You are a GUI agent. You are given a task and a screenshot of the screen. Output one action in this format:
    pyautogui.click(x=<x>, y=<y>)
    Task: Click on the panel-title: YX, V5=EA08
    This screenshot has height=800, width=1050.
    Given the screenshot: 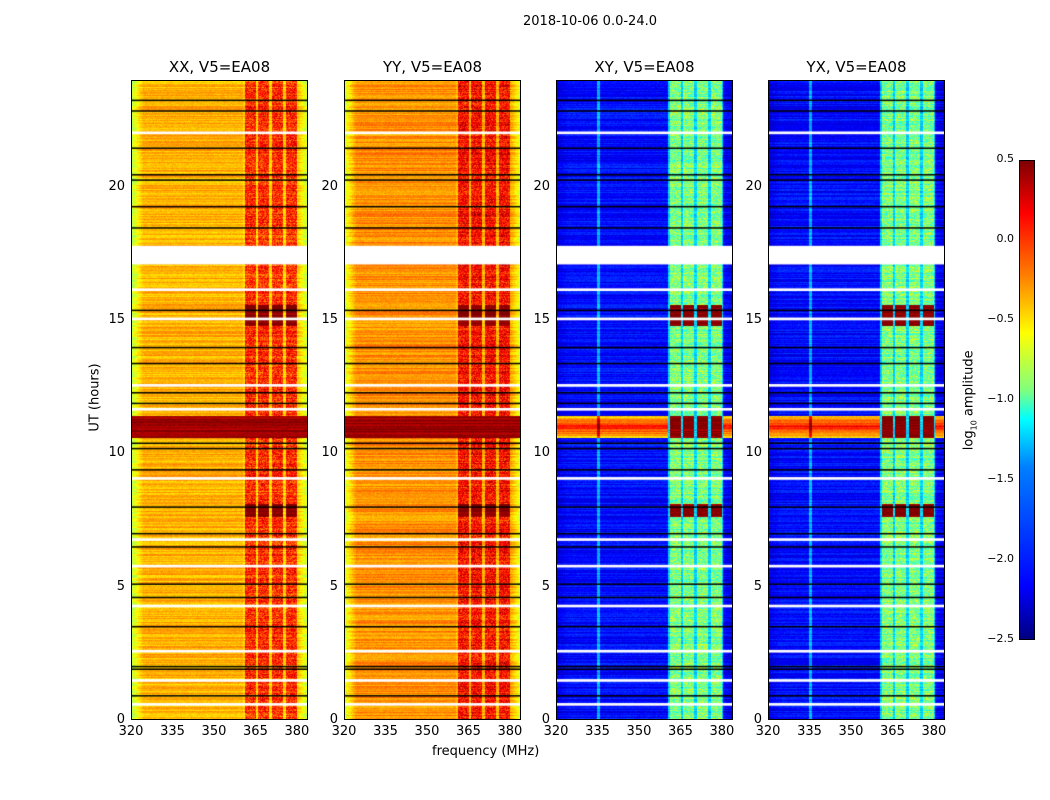 What is the action you would take?
    pyautogui.click(x=856, y=67)
    